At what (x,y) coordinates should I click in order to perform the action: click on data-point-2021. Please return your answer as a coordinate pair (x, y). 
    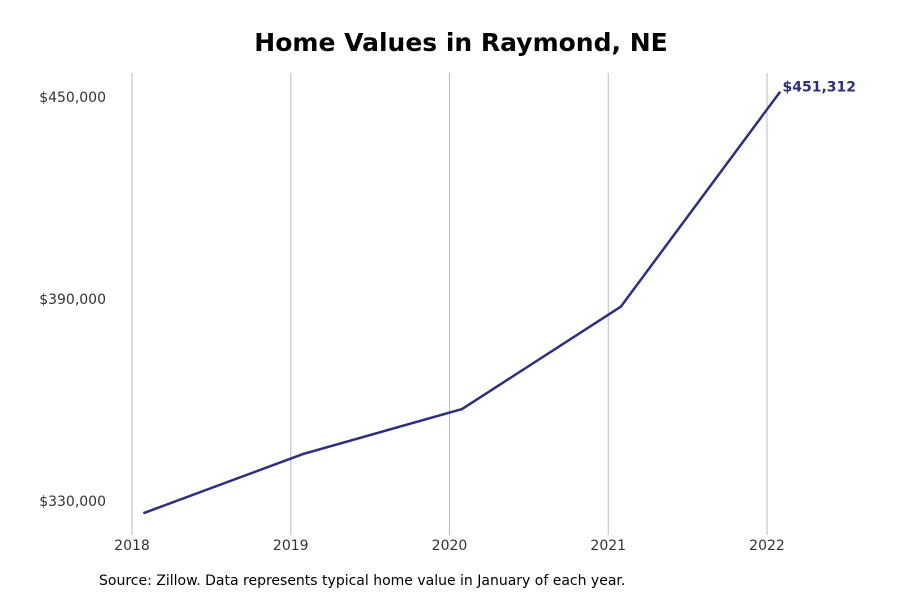
    Looking at the image, I should click on (620, 306).